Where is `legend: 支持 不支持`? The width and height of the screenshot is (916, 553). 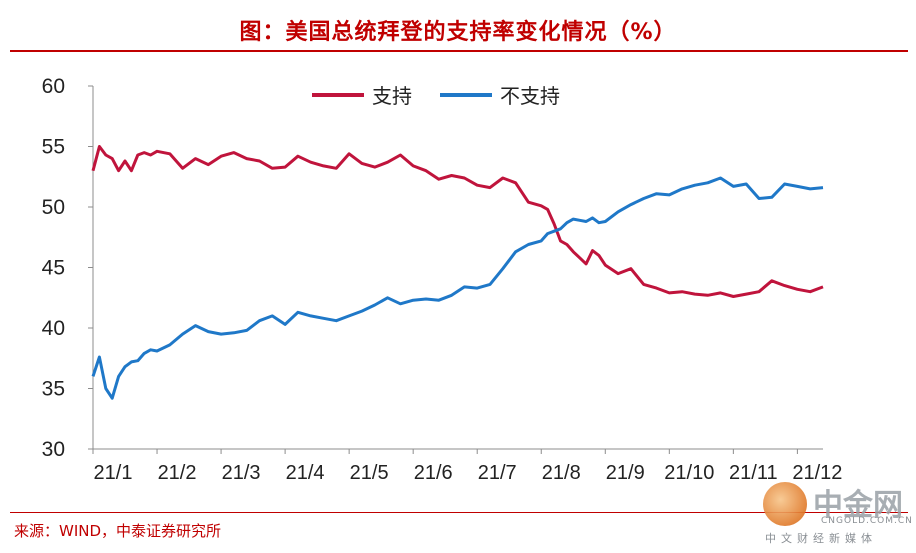 legend: 支持 不支持 is located at coordinates (436, 96).